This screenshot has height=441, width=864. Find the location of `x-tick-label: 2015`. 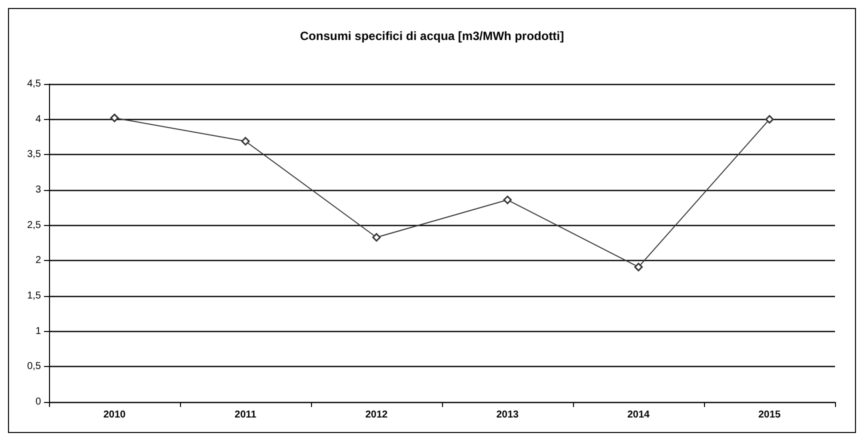

x-tick-label: 2015 is located at coordinates (770, 415).